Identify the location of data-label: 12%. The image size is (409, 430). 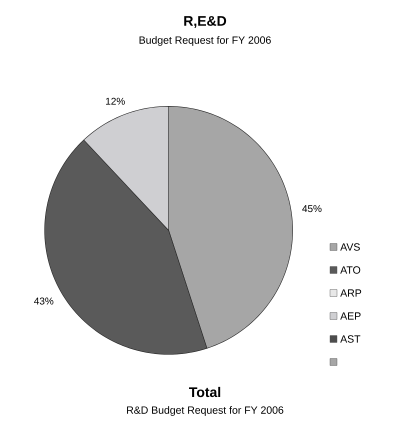
(115, 101).